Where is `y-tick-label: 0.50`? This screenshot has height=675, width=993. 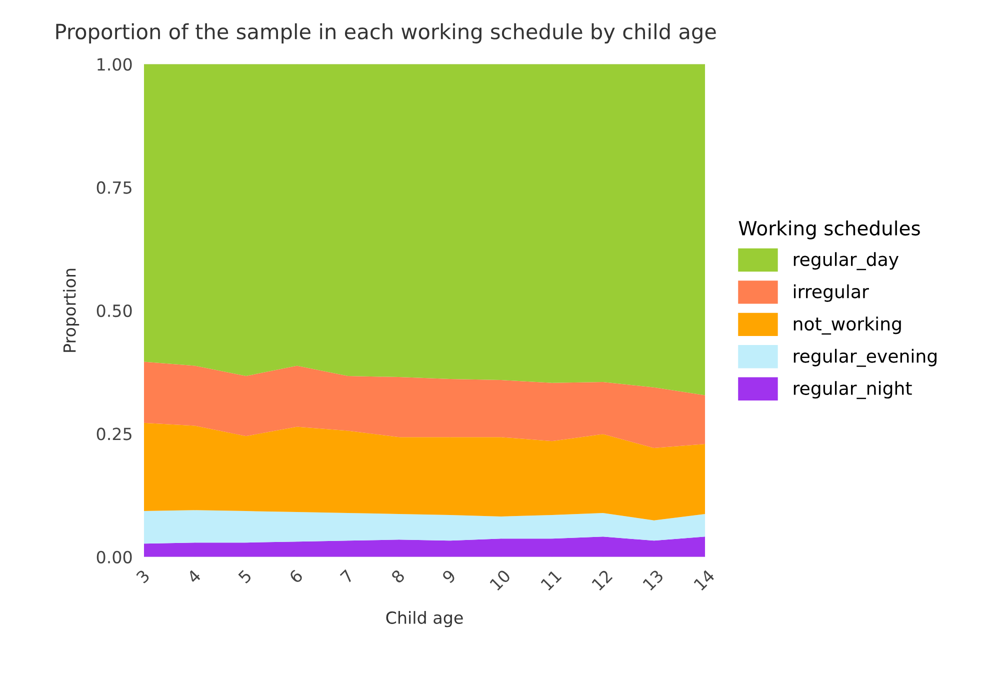 y-tick-label: 0.50 is located at coordinates (114, 311).